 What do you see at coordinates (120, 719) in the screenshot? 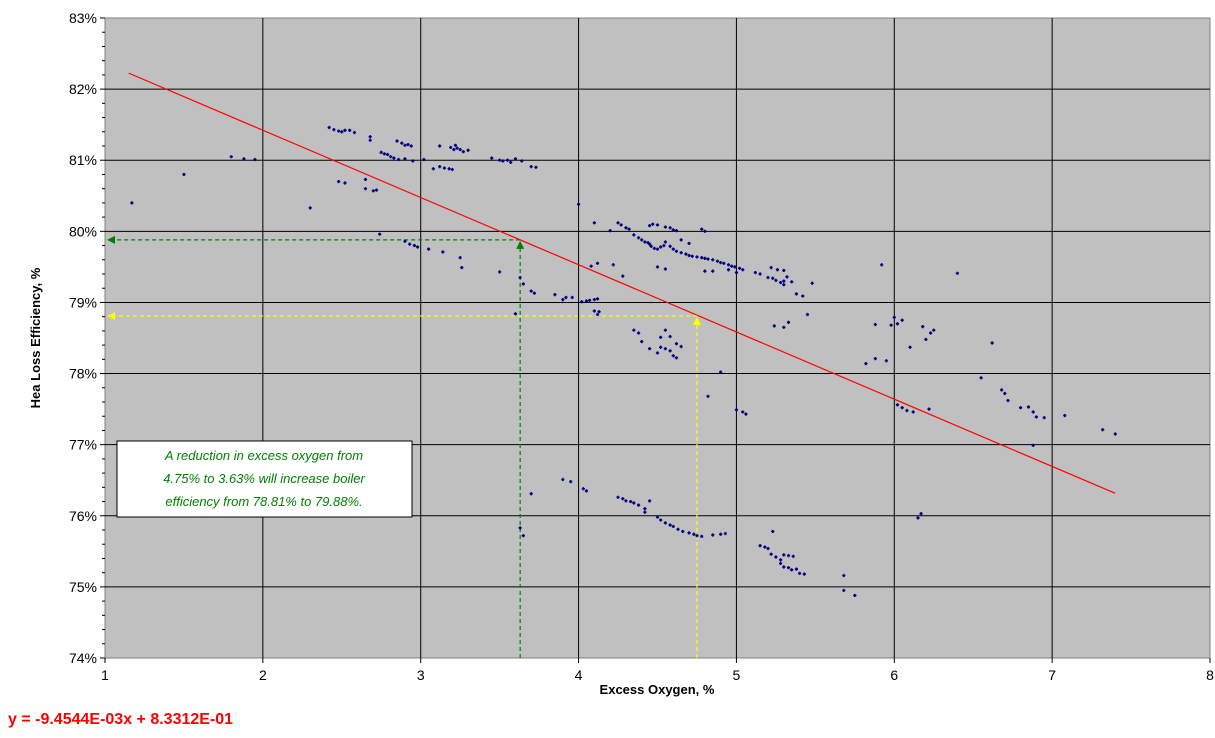
I see `trendline-equation: y = -9.4544E-03x + 8.3312E-01` at bounding box center [120, 719].